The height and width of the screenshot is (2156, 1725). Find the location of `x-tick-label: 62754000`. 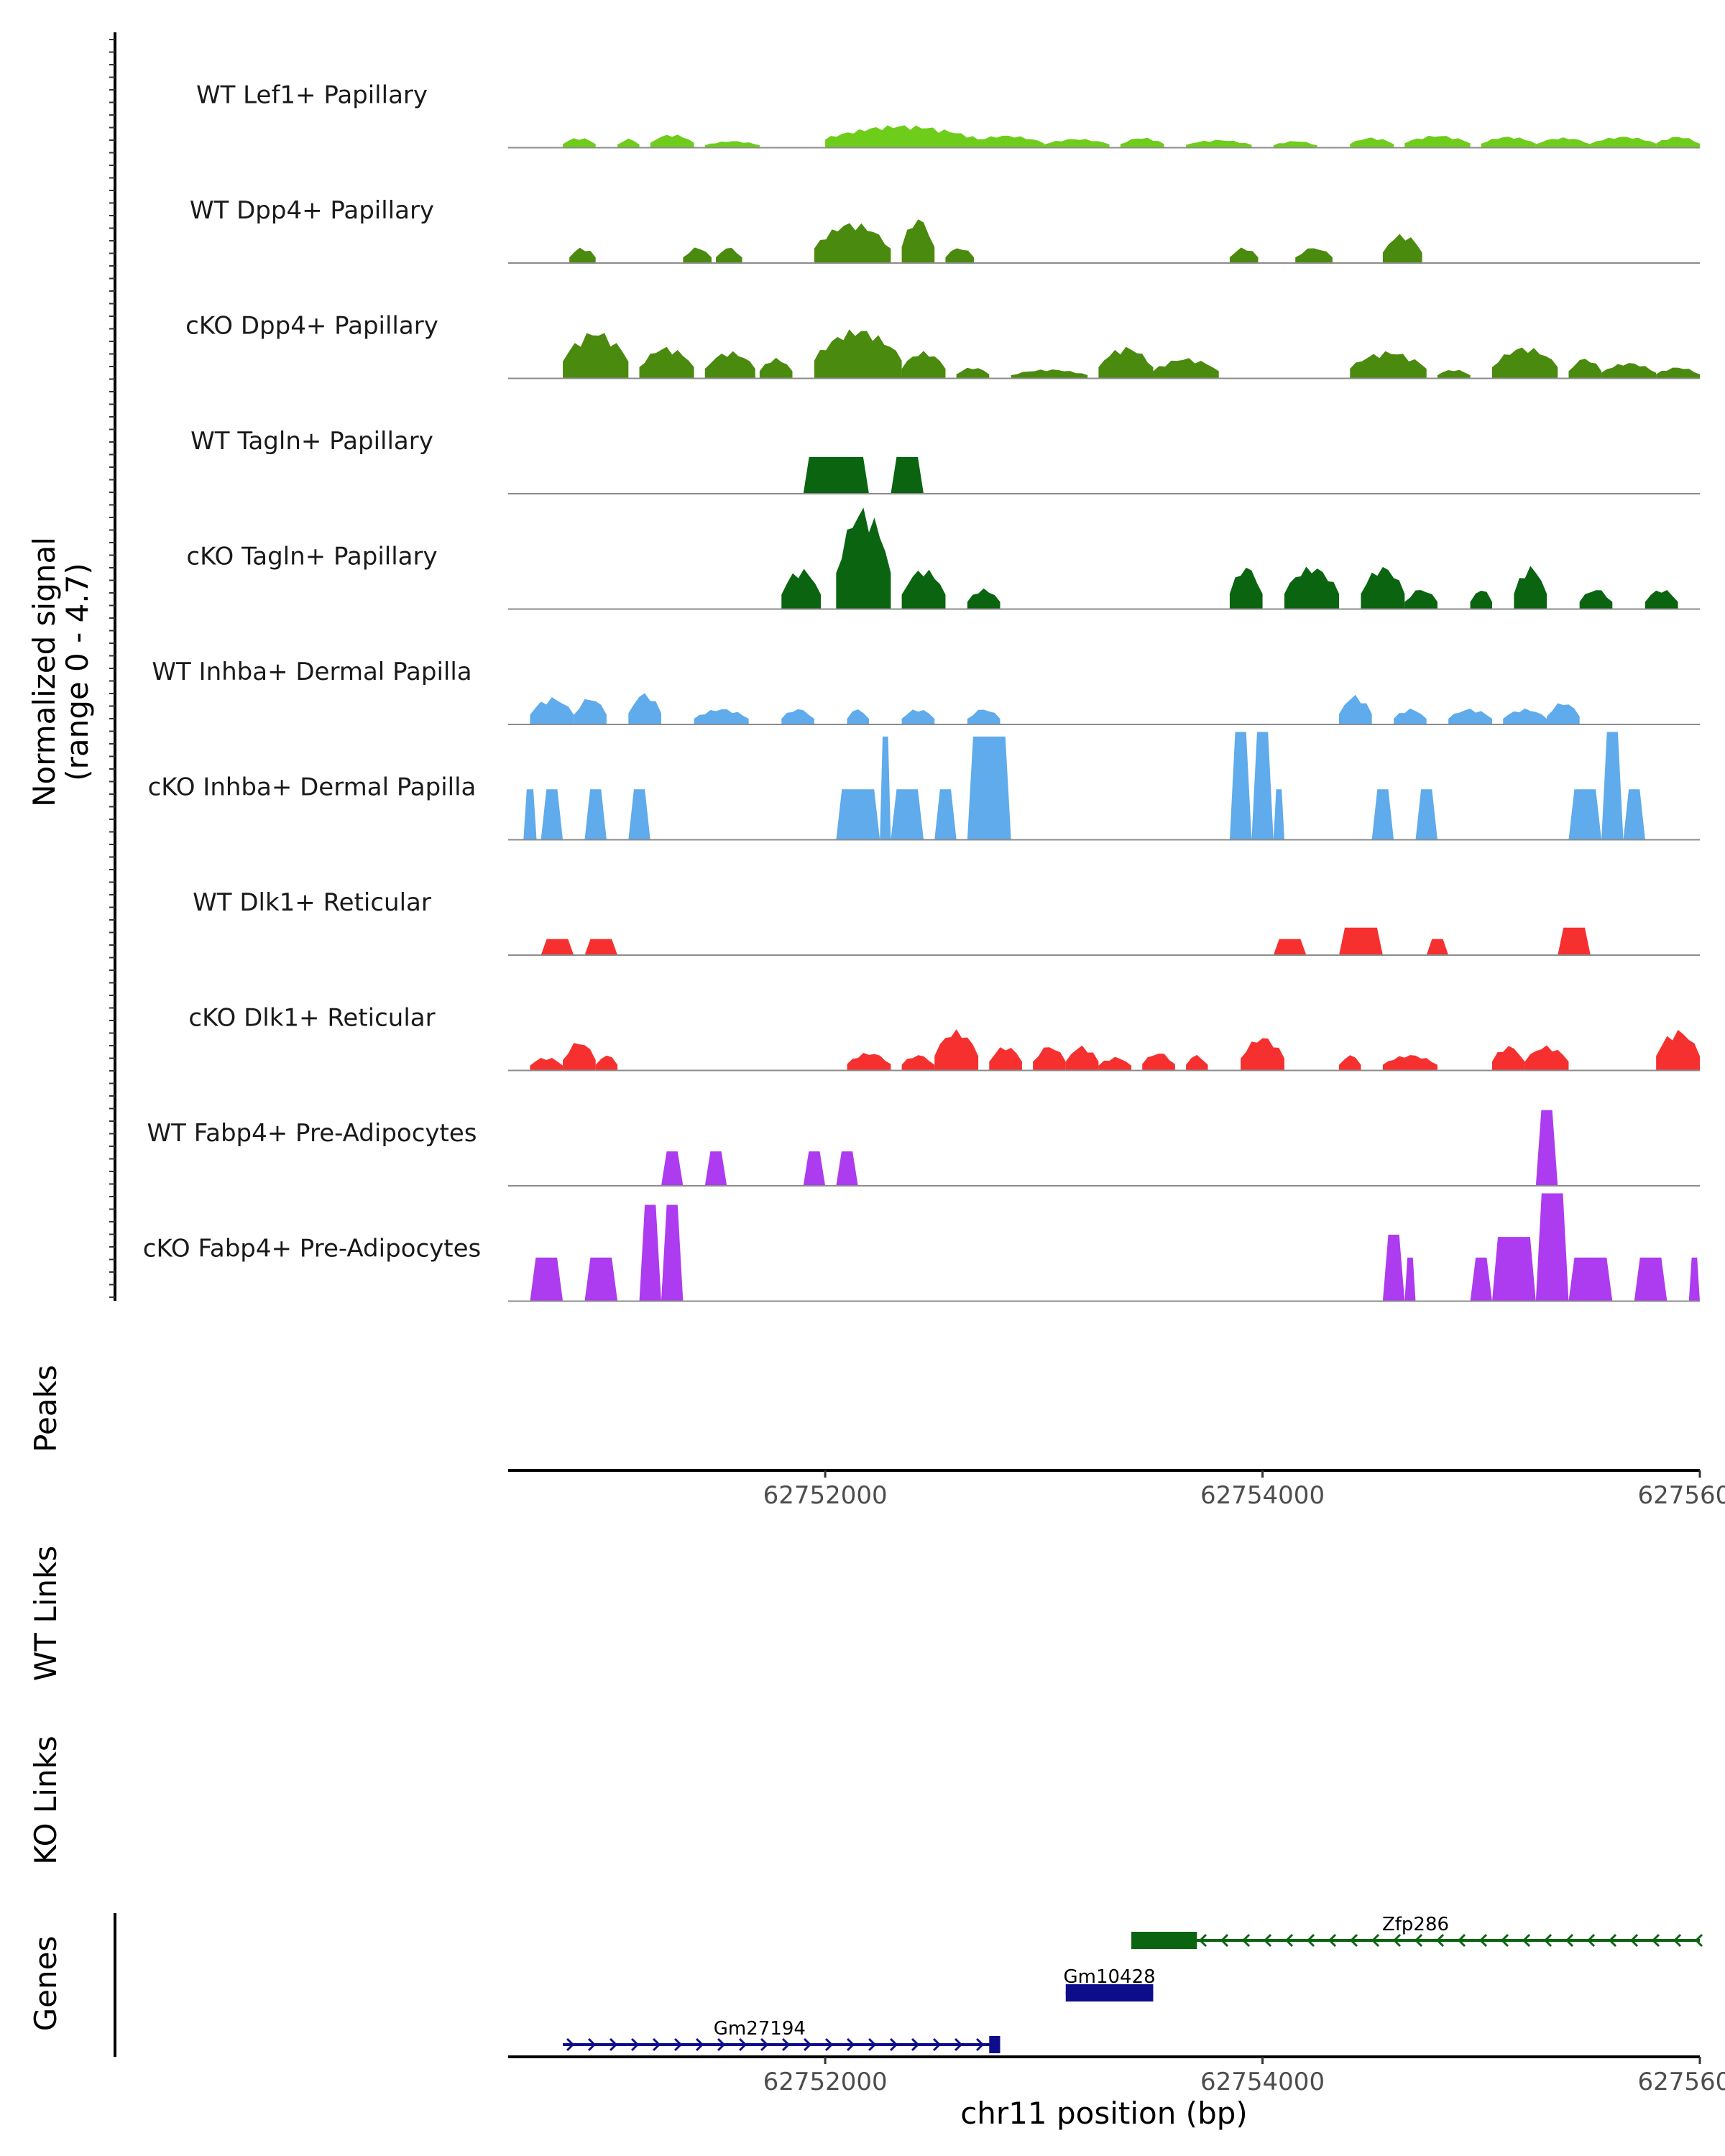

x-tick-label: 62754000 is located at coordinates (1262, 1495).